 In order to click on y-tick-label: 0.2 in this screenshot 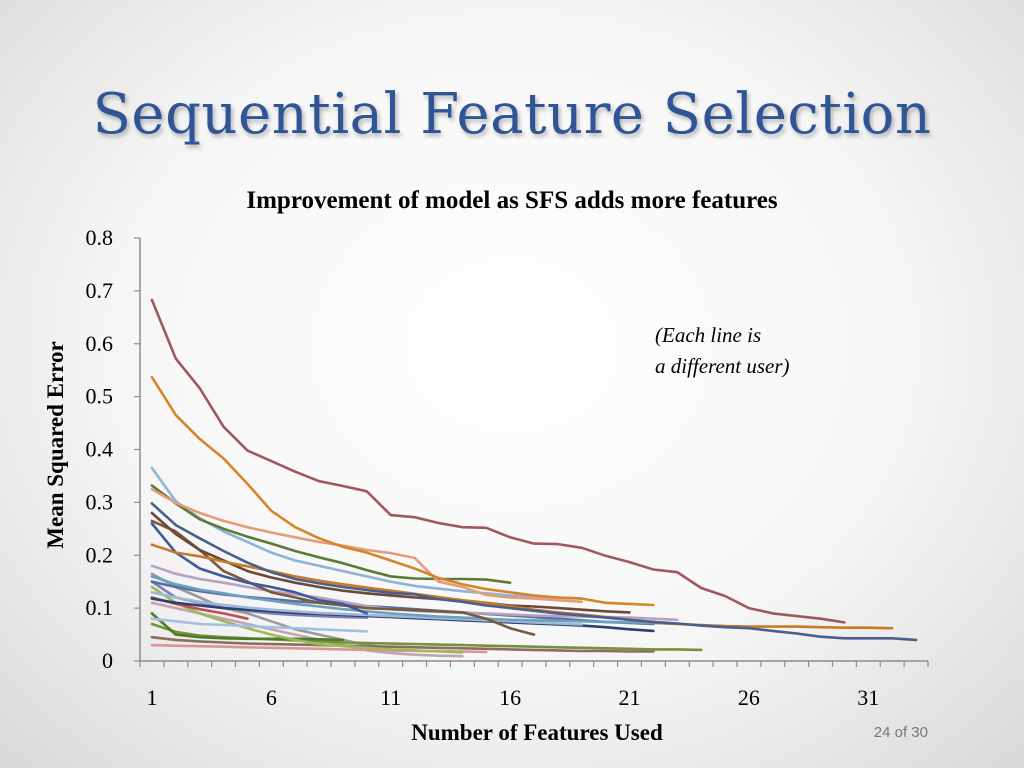, I will do `click(100, 554)`.